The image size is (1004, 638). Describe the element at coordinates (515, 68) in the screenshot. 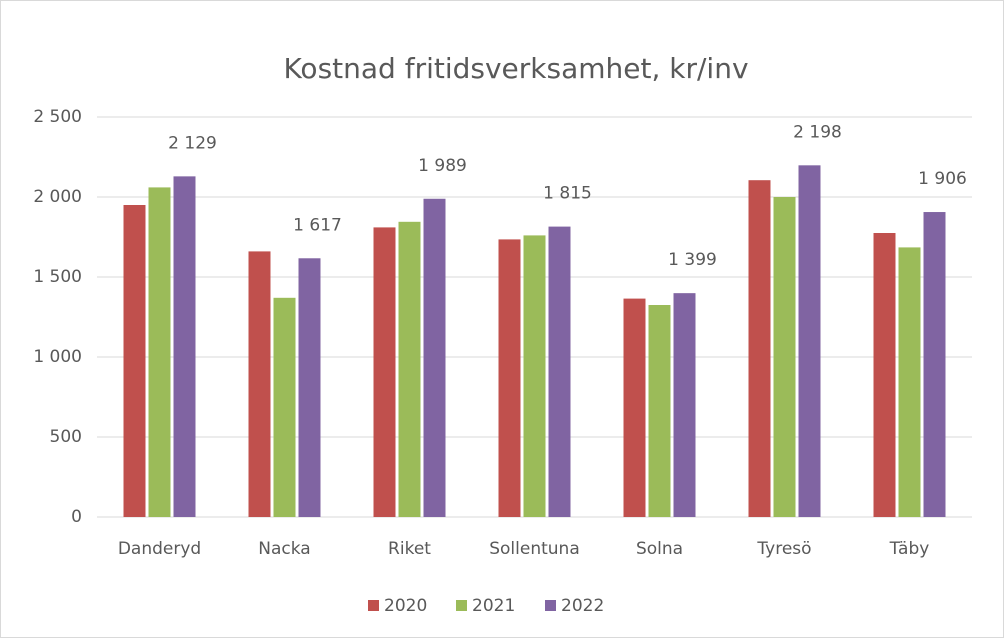

I see `chart-title: Kostnad fritidsverksamhet, kr/inv` at that location.